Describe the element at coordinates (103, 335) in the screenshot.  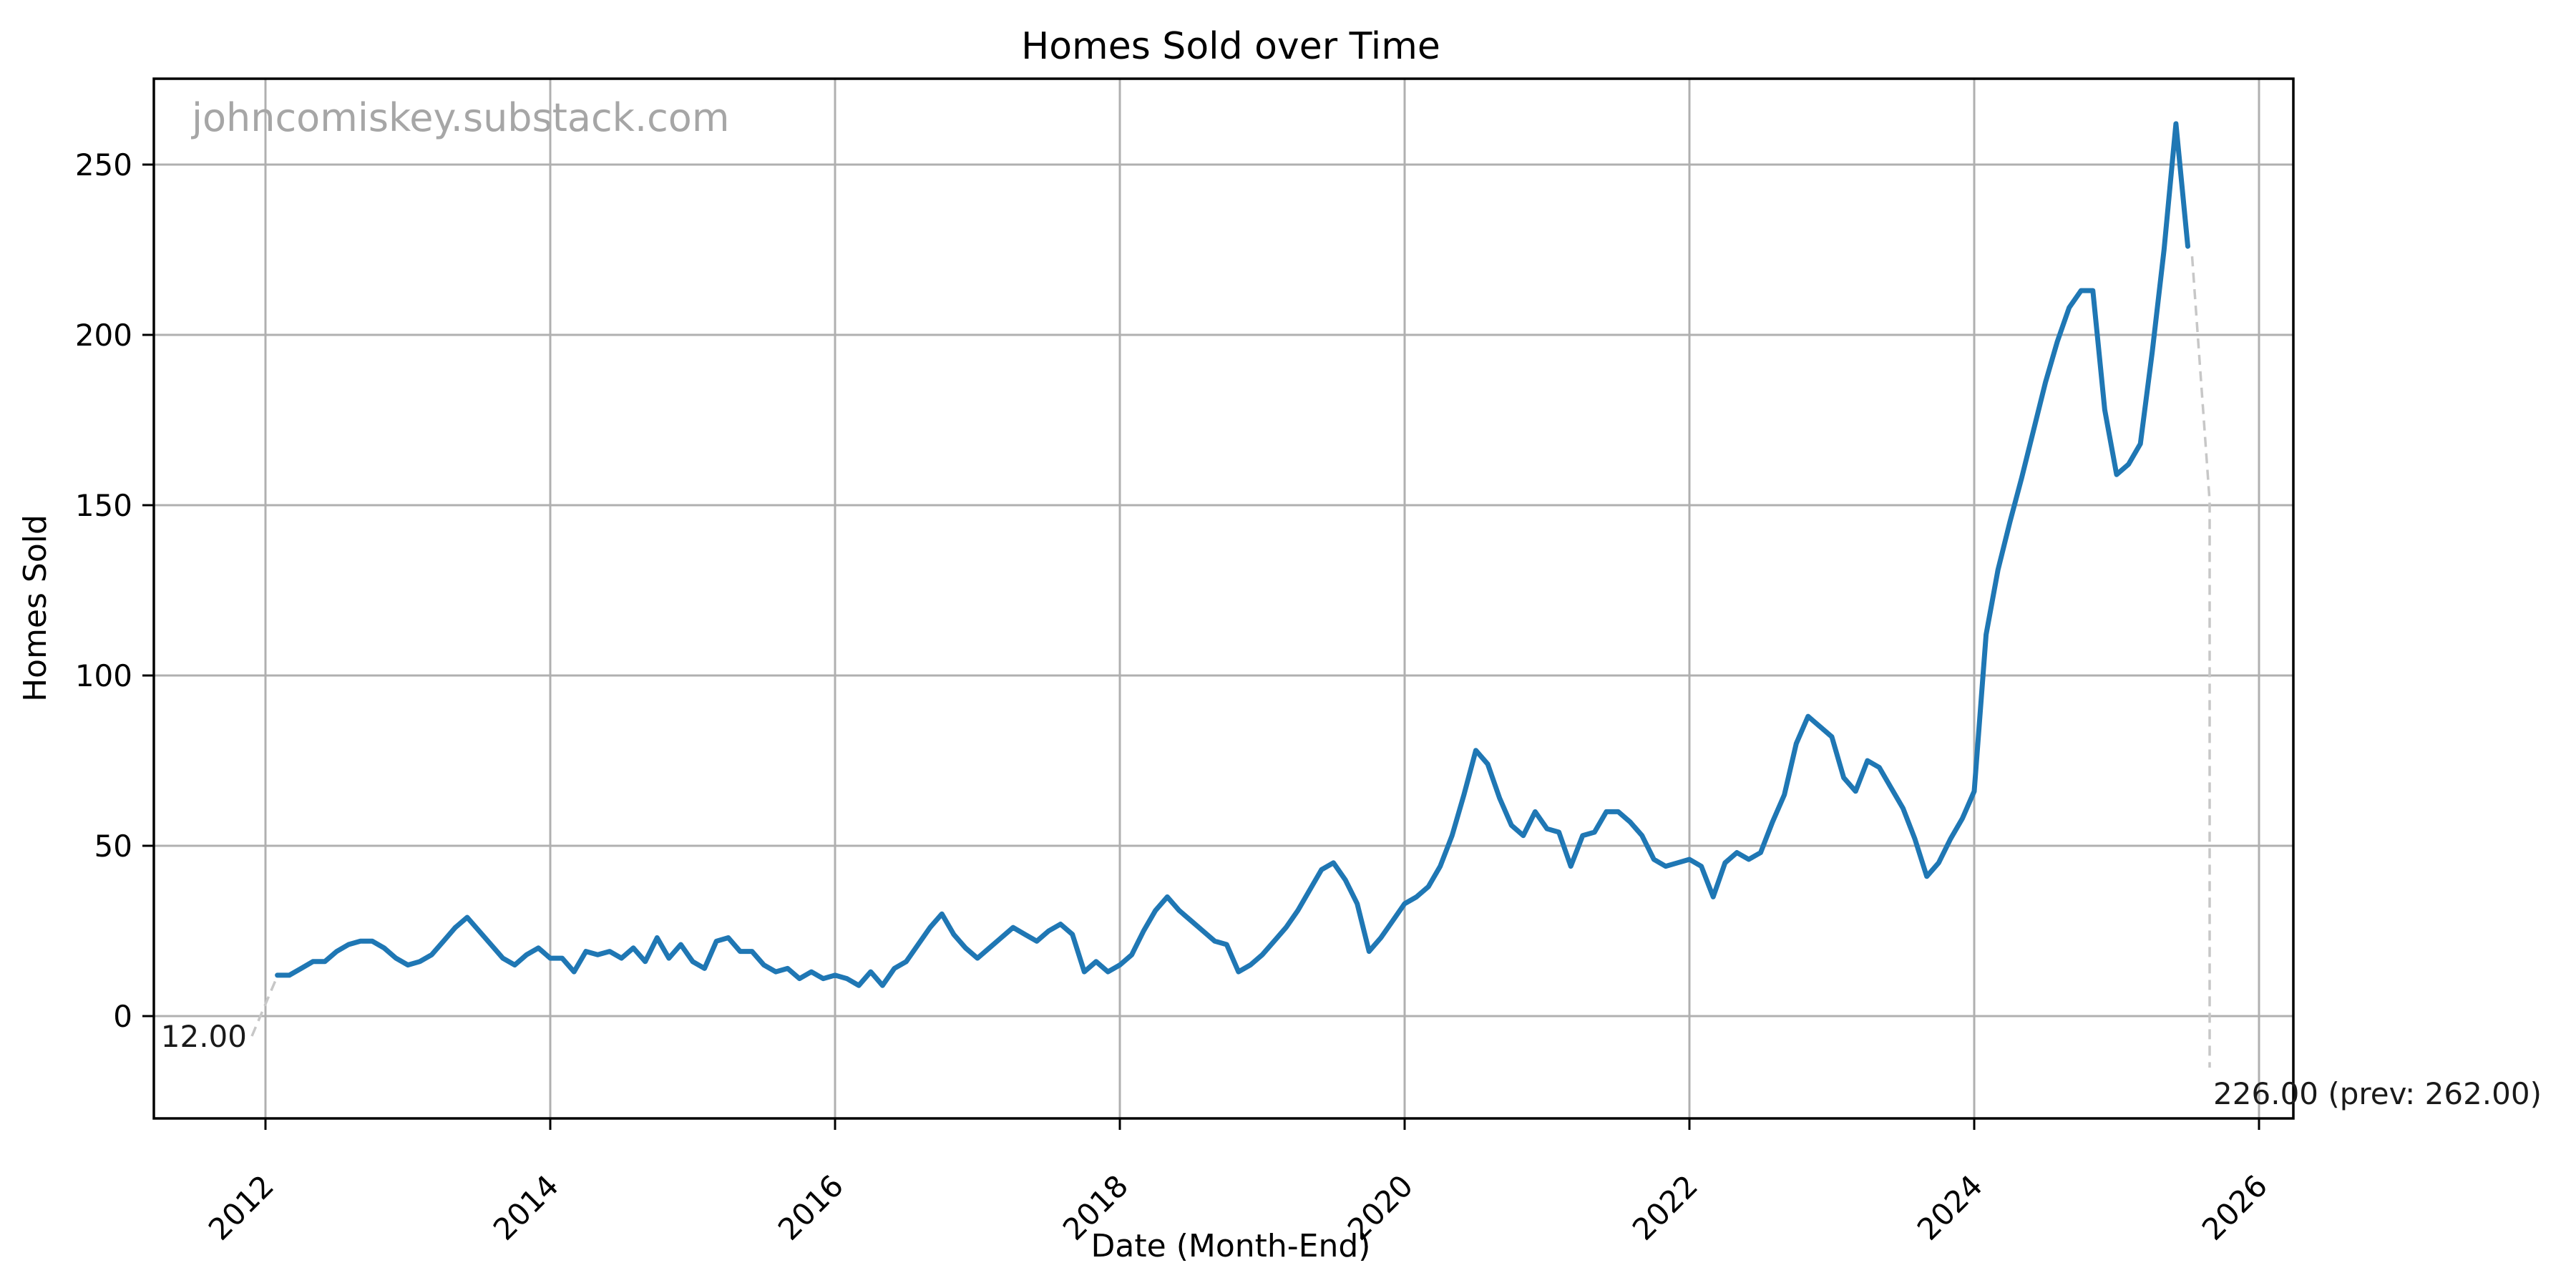
I see `y-tick-label-200: 200` at that location.